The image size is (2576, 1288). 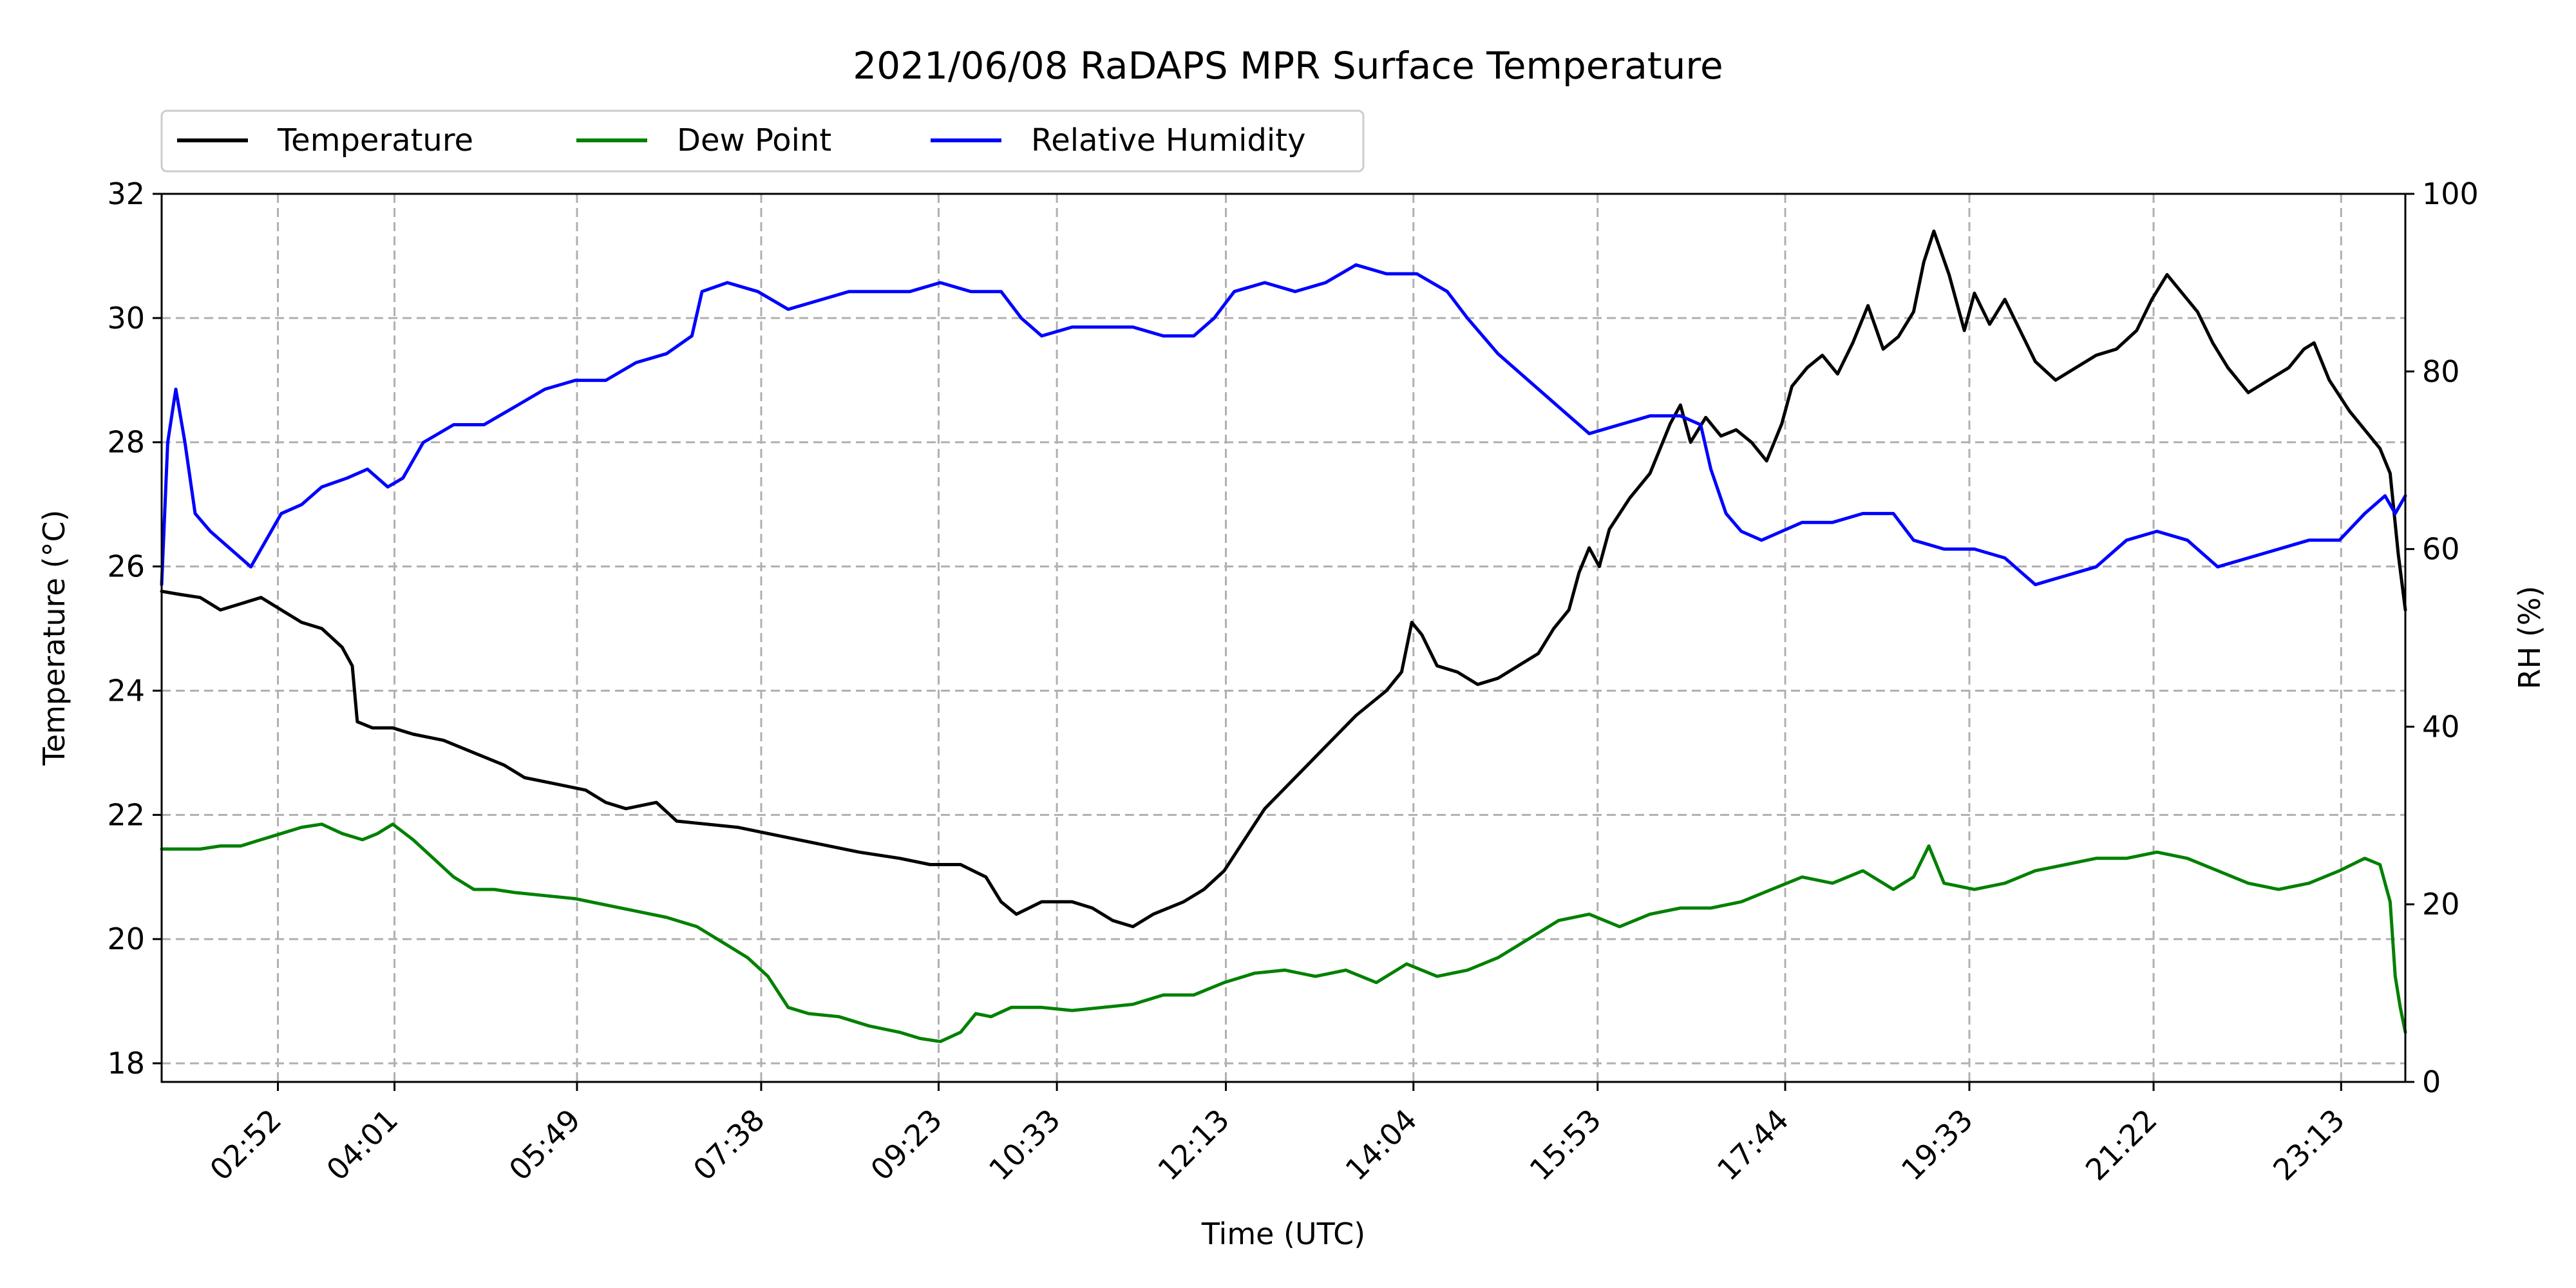 I want to click on y-left-tick-label: 30, so click(x=126, y=318).